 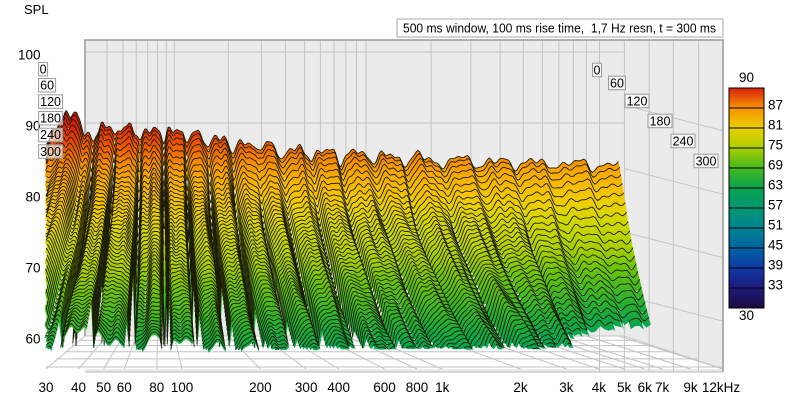 I want to click on svg-text: 12kHz, so click(x=721, y=387).